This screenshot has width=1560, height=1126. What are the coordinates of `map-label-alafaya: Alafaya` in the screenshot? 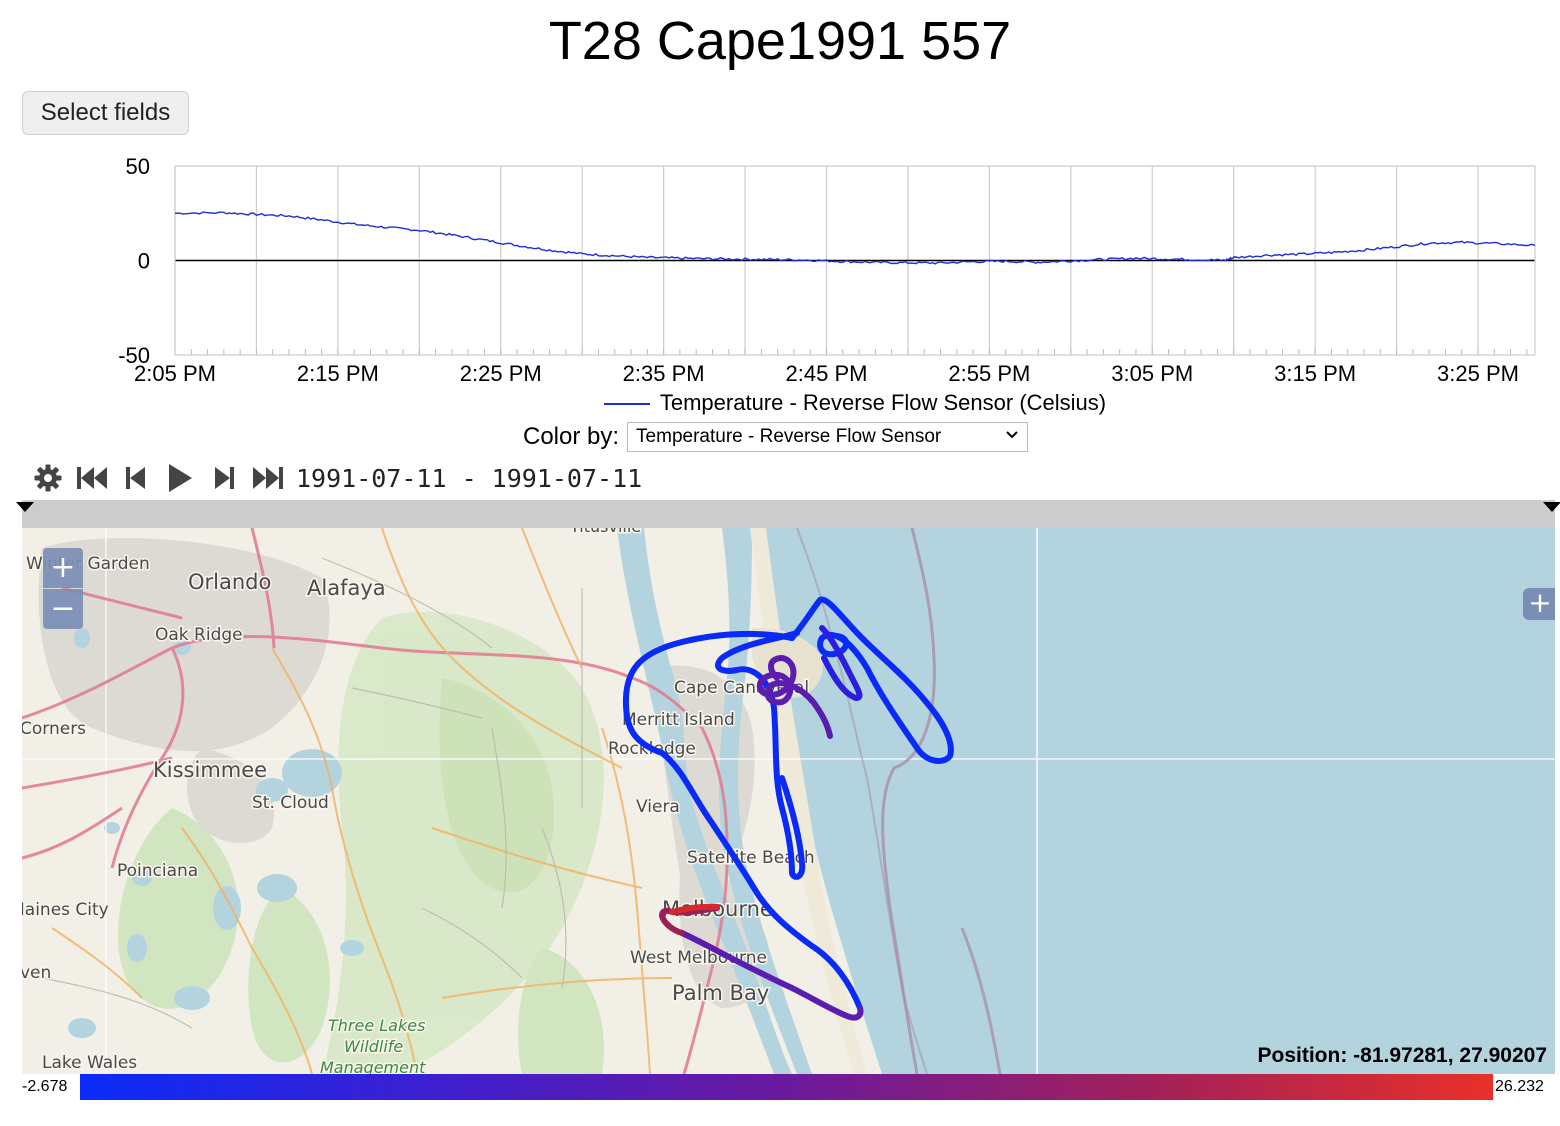 It's located at (346, 588).